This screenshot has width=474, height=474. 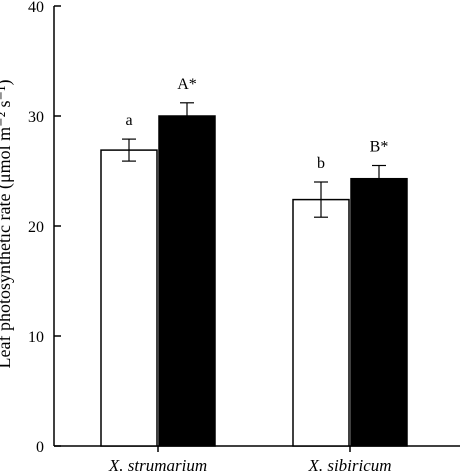 I want to click on significance-label-cat0-series0: a, so click(x=128, y=120).